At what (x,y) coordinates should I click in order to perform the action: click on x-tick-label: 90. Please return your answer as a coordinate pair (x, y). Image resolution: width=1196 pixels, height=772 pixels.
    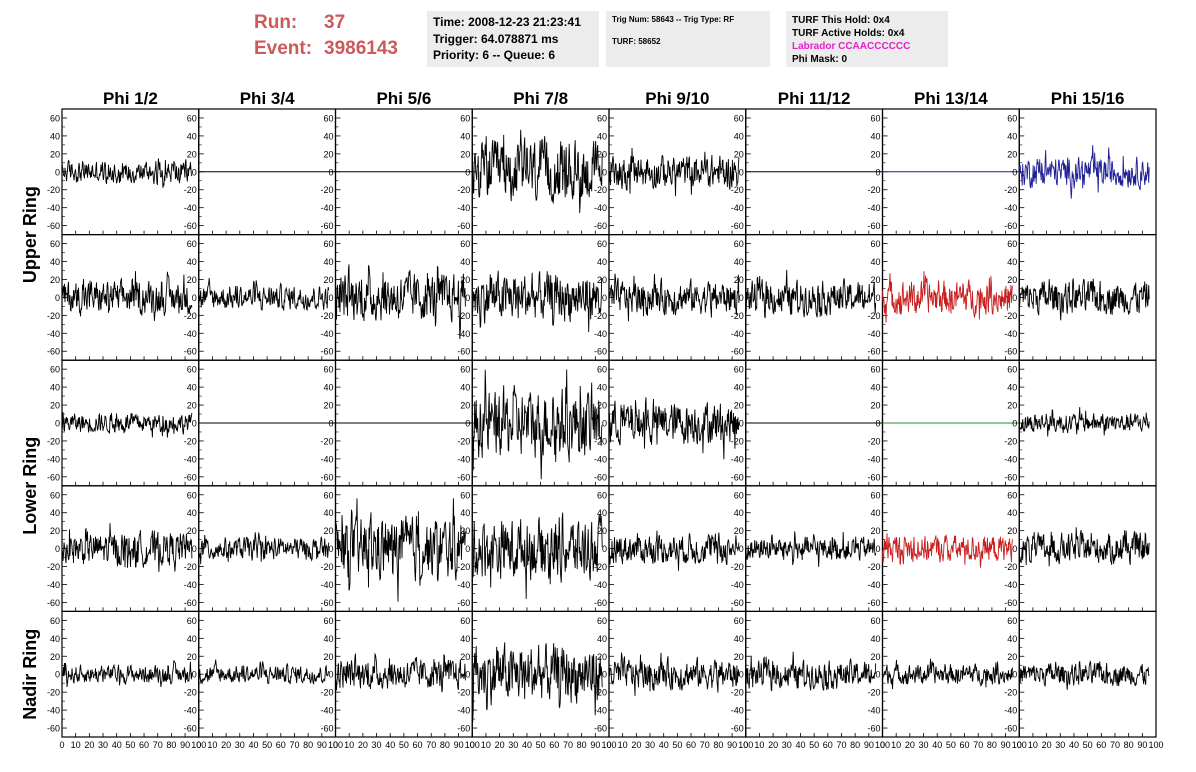
    Looking at the image, I should click on (185, 745).